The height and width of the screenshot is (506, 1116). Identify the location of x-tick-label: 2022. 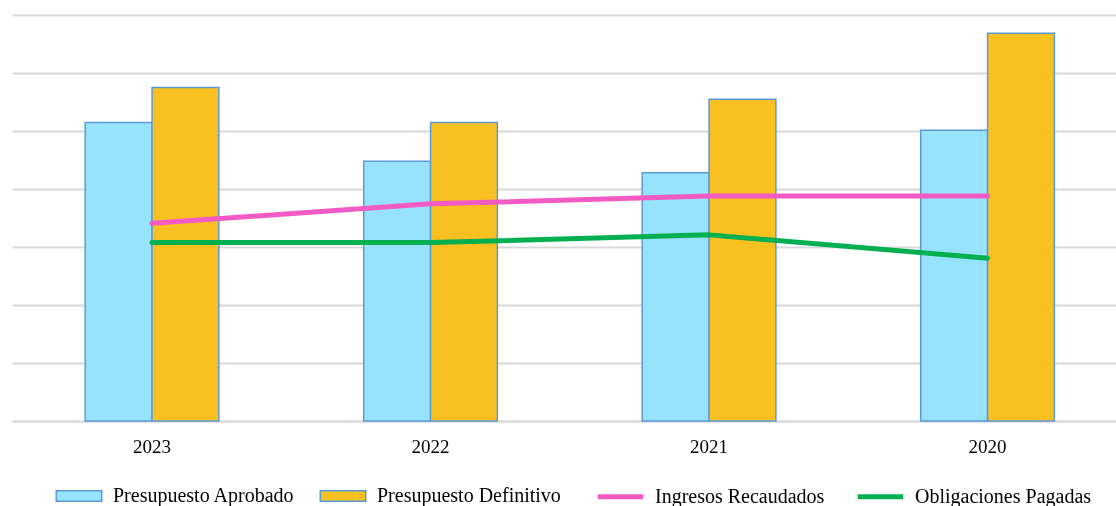
(430, 446).